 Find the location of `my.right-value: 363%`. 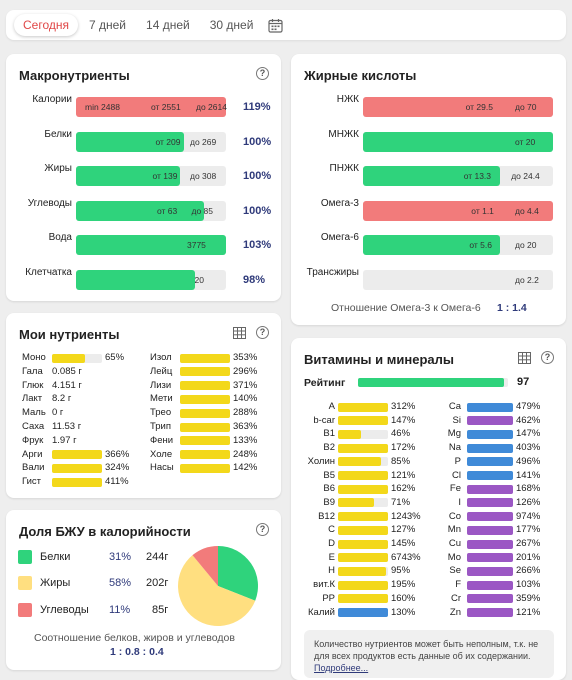

my.right-value: 363% is located at coordinates (245, 426).